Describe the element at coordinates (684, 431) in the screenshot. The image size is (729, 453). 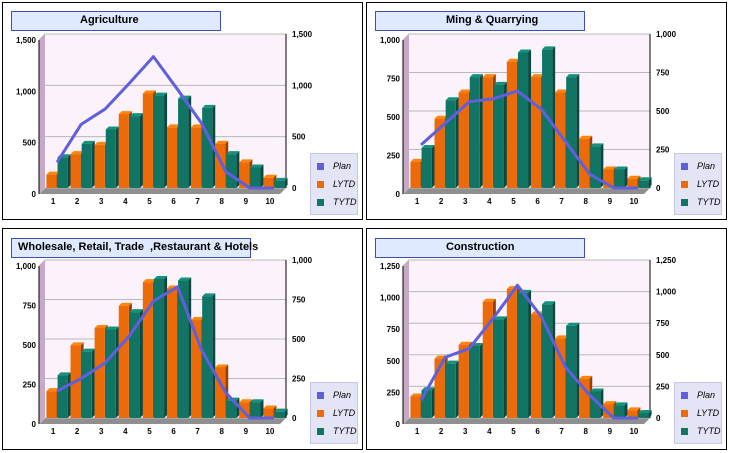
I see `tytd-swatch` at that location.